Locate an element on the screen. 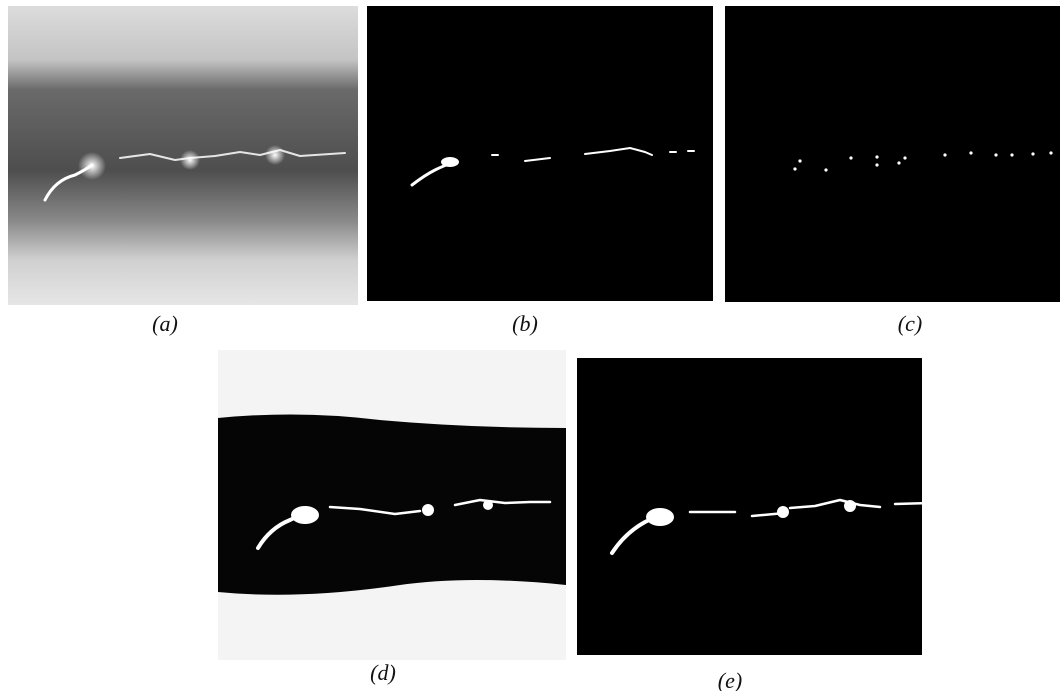  caption: (e) is located at coordinates (730, 679).